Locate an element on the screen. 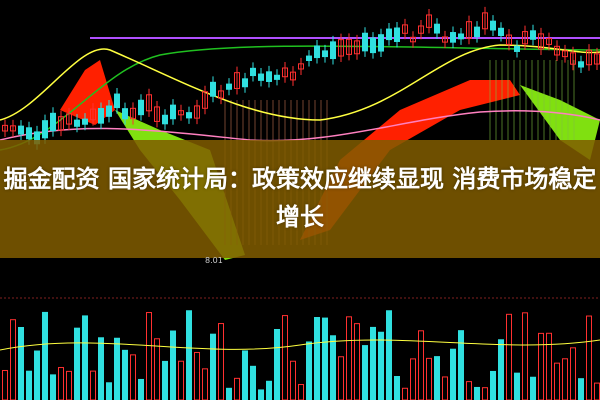  low-price-label: 8.01 is located at coordinates (214, 260).